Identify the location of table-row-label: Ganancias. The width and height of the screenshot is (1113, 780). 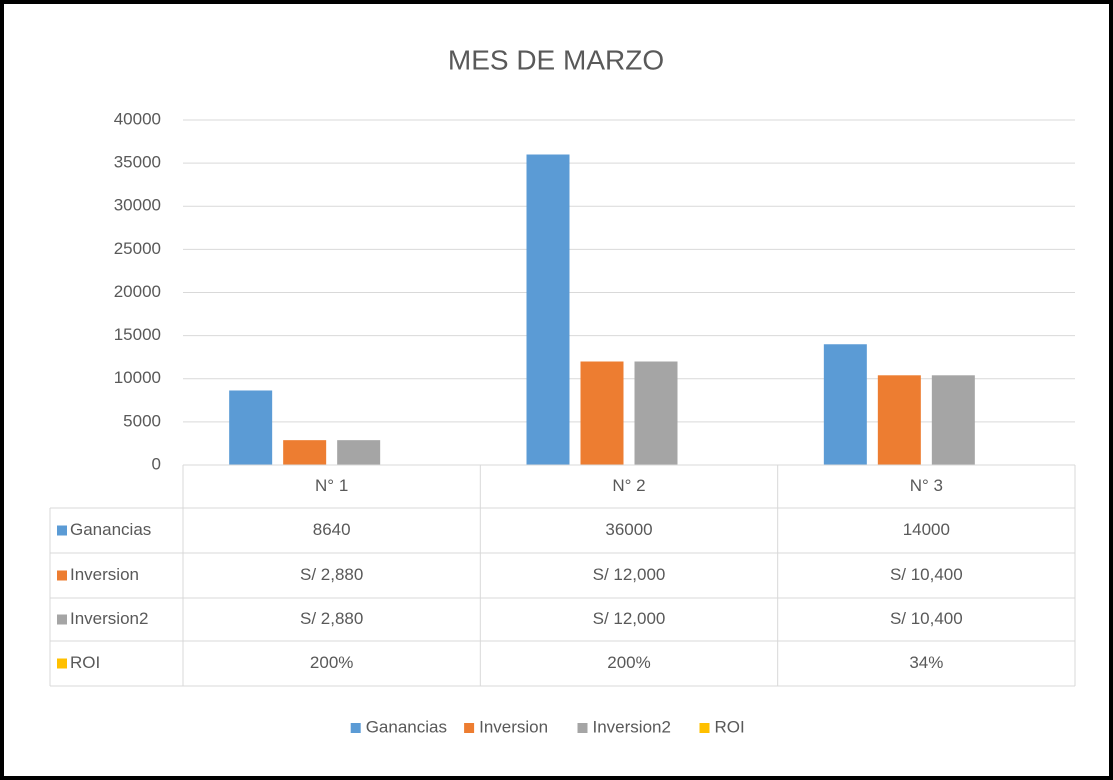
(110, 529).